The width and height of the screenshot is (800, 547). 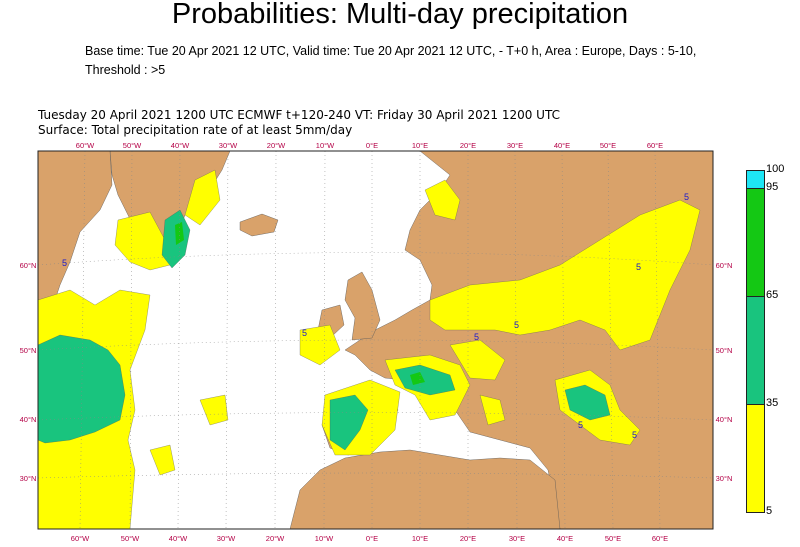 I want to click on land-africa, so click(x=425, y=489).